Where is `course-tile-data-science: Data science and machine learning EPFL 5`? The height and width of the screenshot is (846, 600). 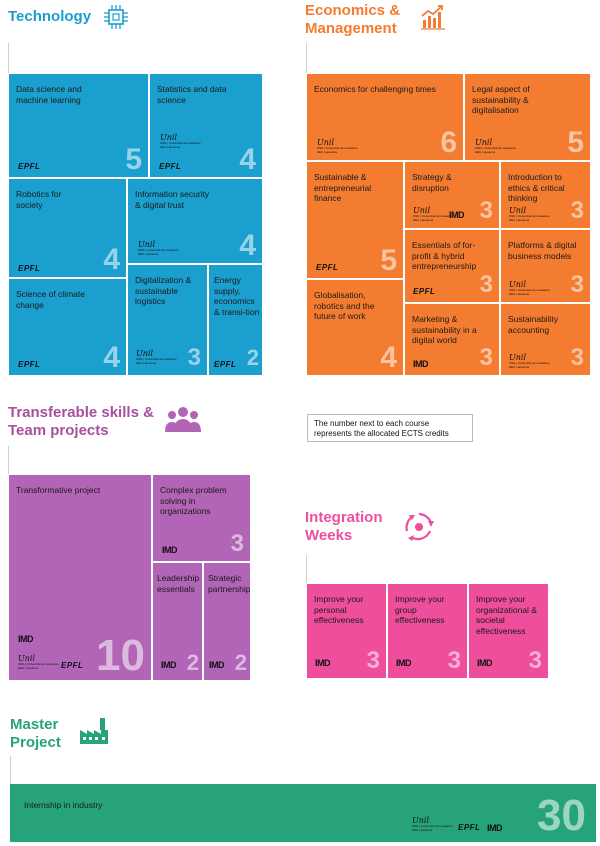
course-tile-data-science: Data science and machine learning EPFL 5 is located at coordinates (78, 125).